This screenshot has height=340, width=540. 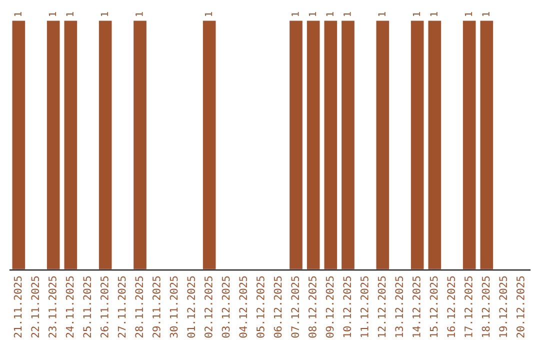 I want to click on x-tick-label: 06.12.2025, so click(x=278, y=307).